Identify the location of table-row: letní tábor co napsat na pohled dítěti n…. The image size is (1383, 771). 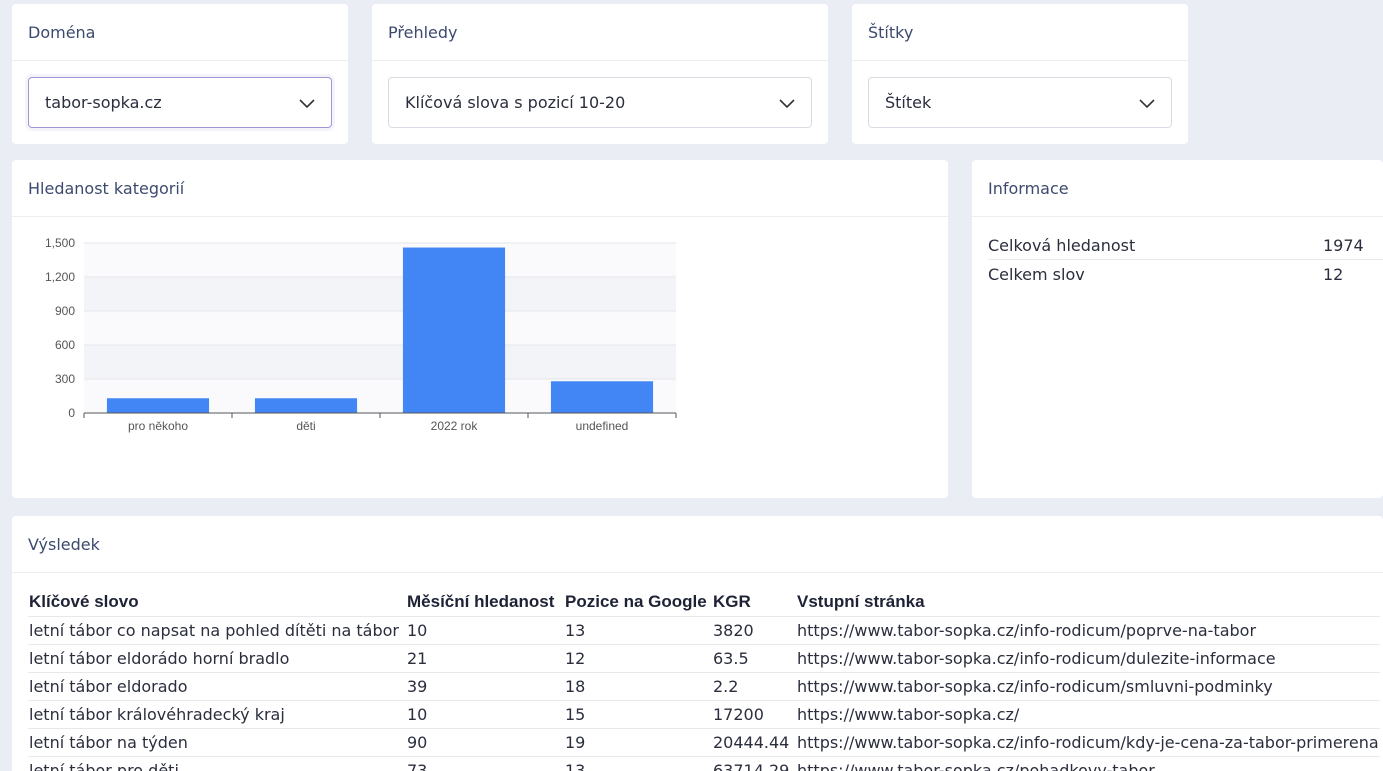
(704, 630).